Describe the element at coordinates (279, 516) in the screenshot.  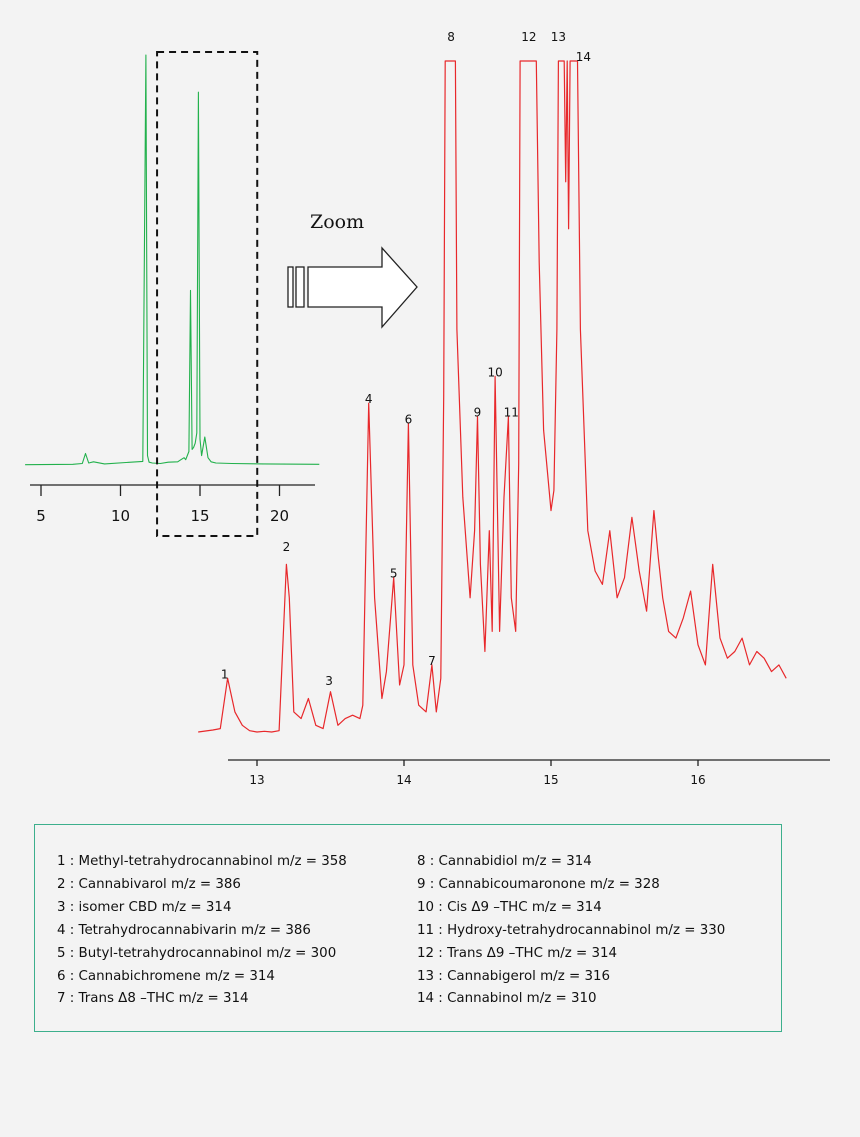
I see `overview-x-tick-label: 20` at that location.